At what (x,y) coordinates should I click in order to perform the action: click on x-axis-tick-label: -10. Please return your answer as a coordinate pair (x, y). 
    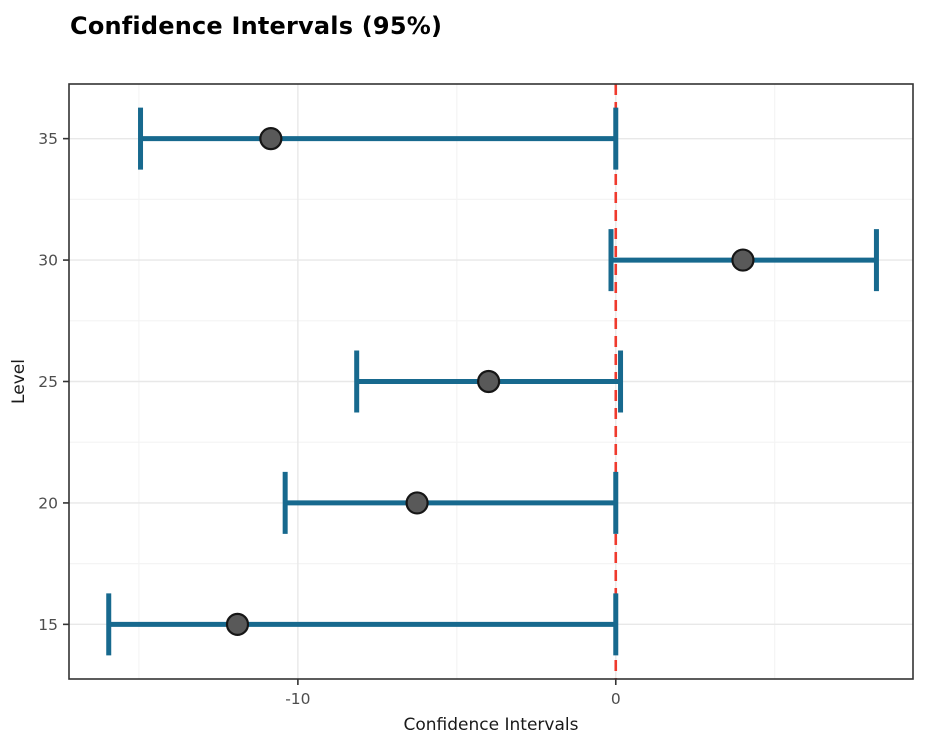
    Looking at the image, I should click on (297, 699).